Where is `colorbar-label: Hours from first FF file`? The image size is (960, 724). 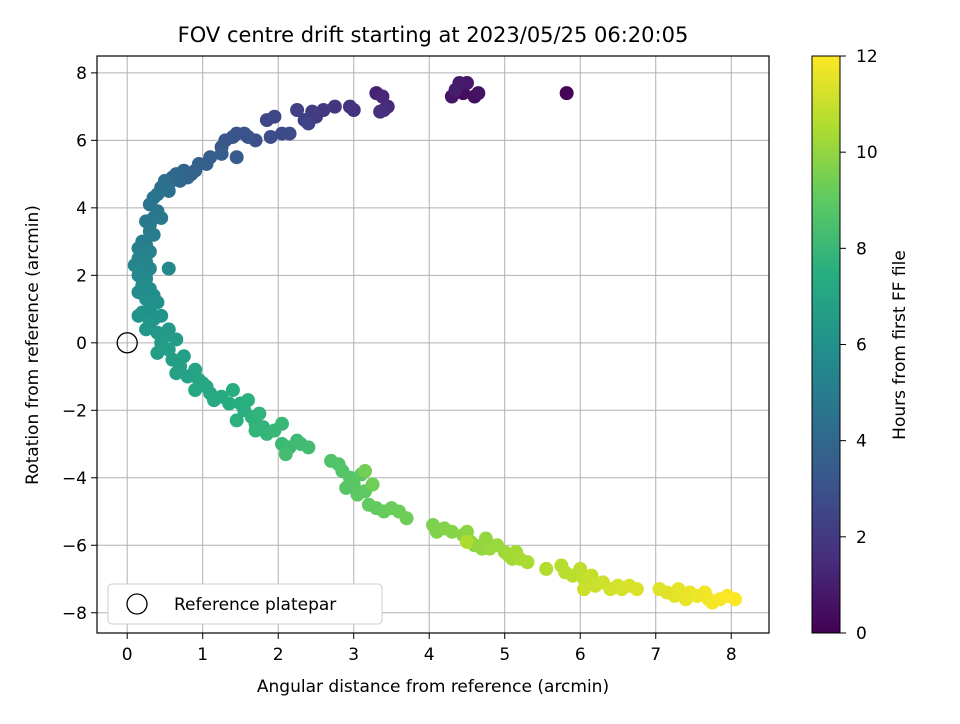
colorbar-label: Hours from first FF file is located at coordinates (900, 345).